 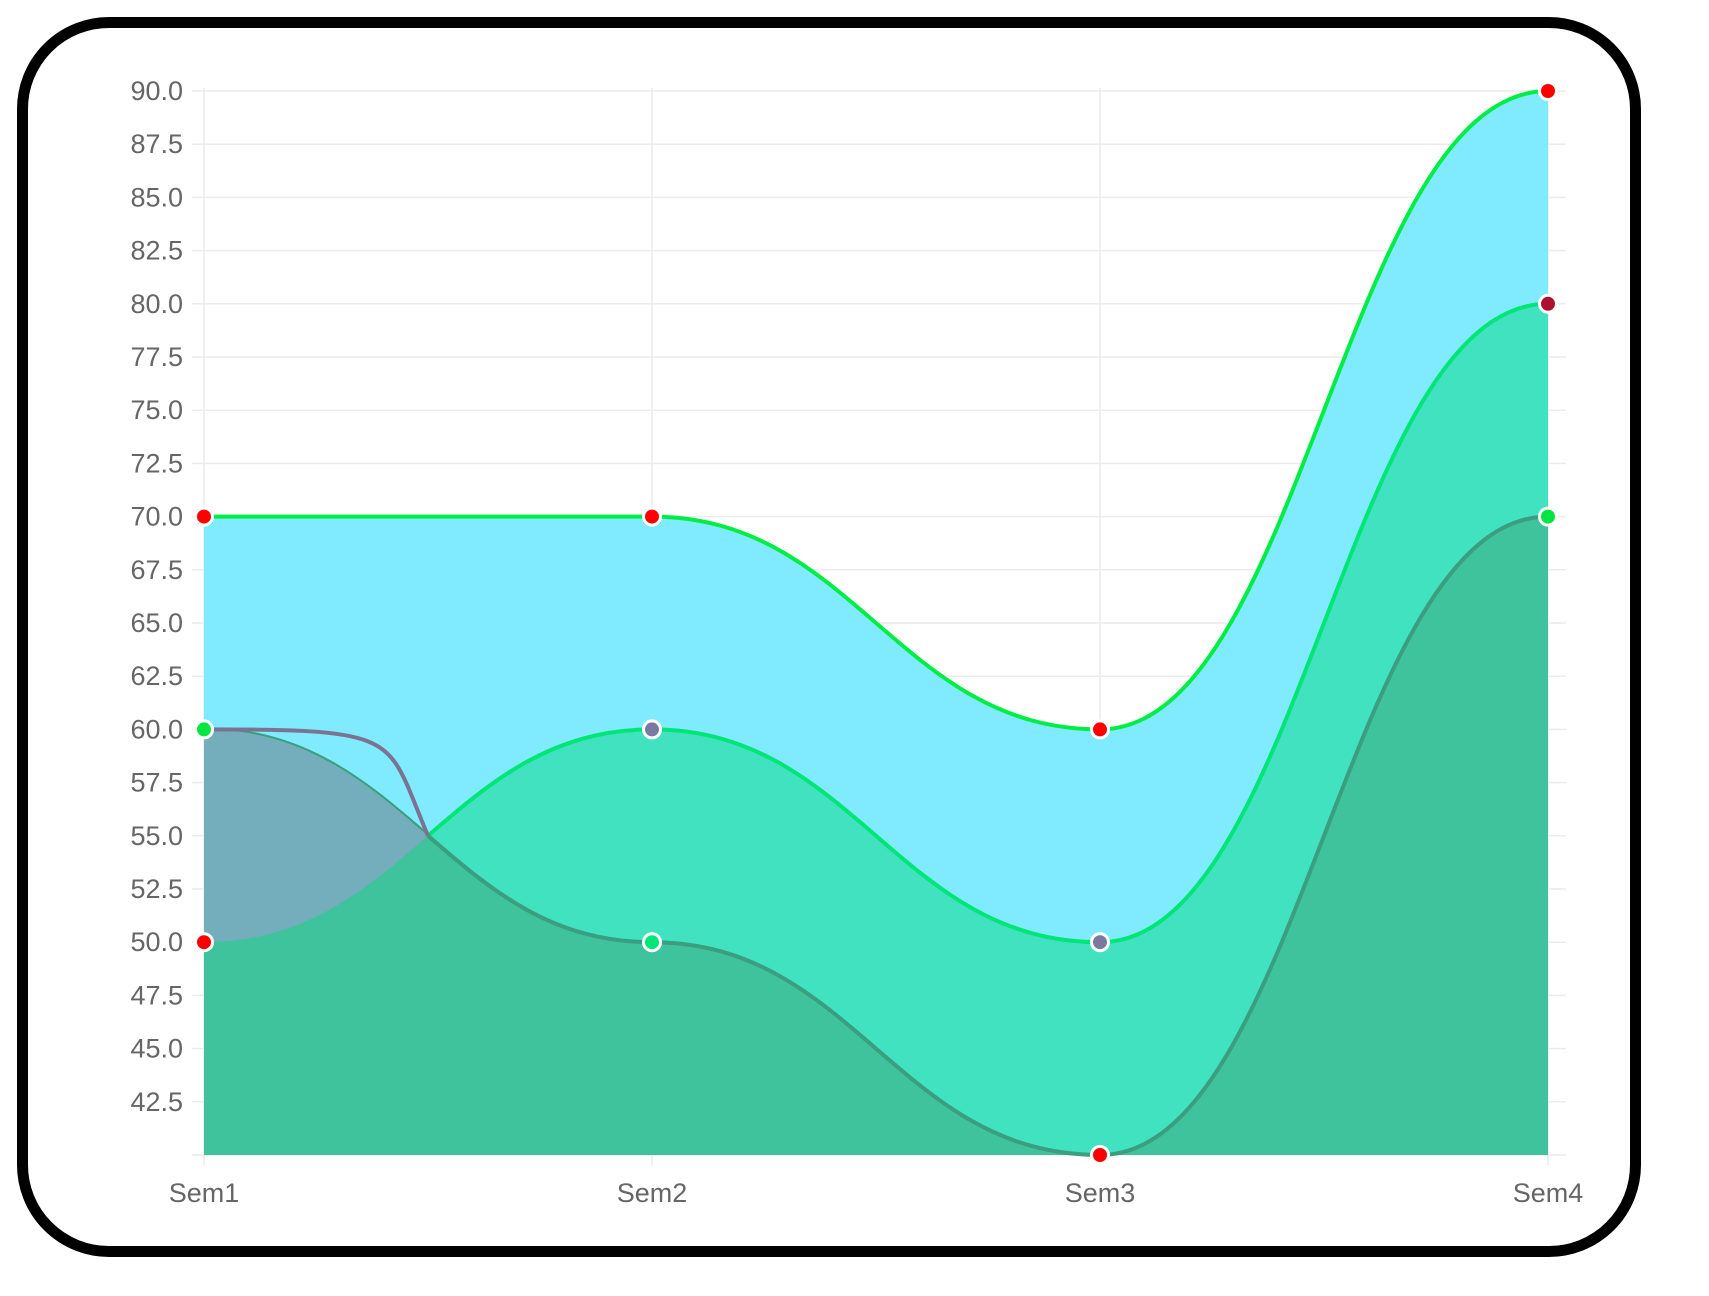 I want to click on y-tick-label: 47.5, so click(x=156, y=995).